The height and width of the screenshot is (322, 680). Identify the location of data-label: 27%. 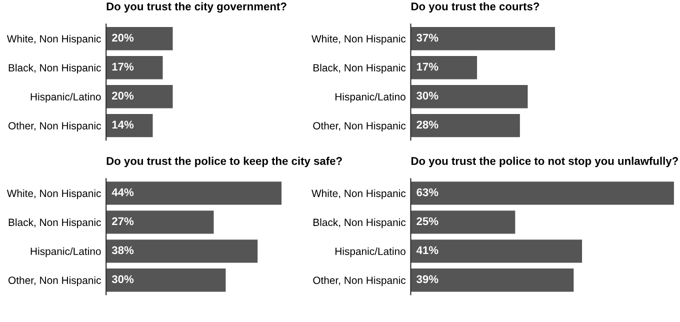
(123, 221).